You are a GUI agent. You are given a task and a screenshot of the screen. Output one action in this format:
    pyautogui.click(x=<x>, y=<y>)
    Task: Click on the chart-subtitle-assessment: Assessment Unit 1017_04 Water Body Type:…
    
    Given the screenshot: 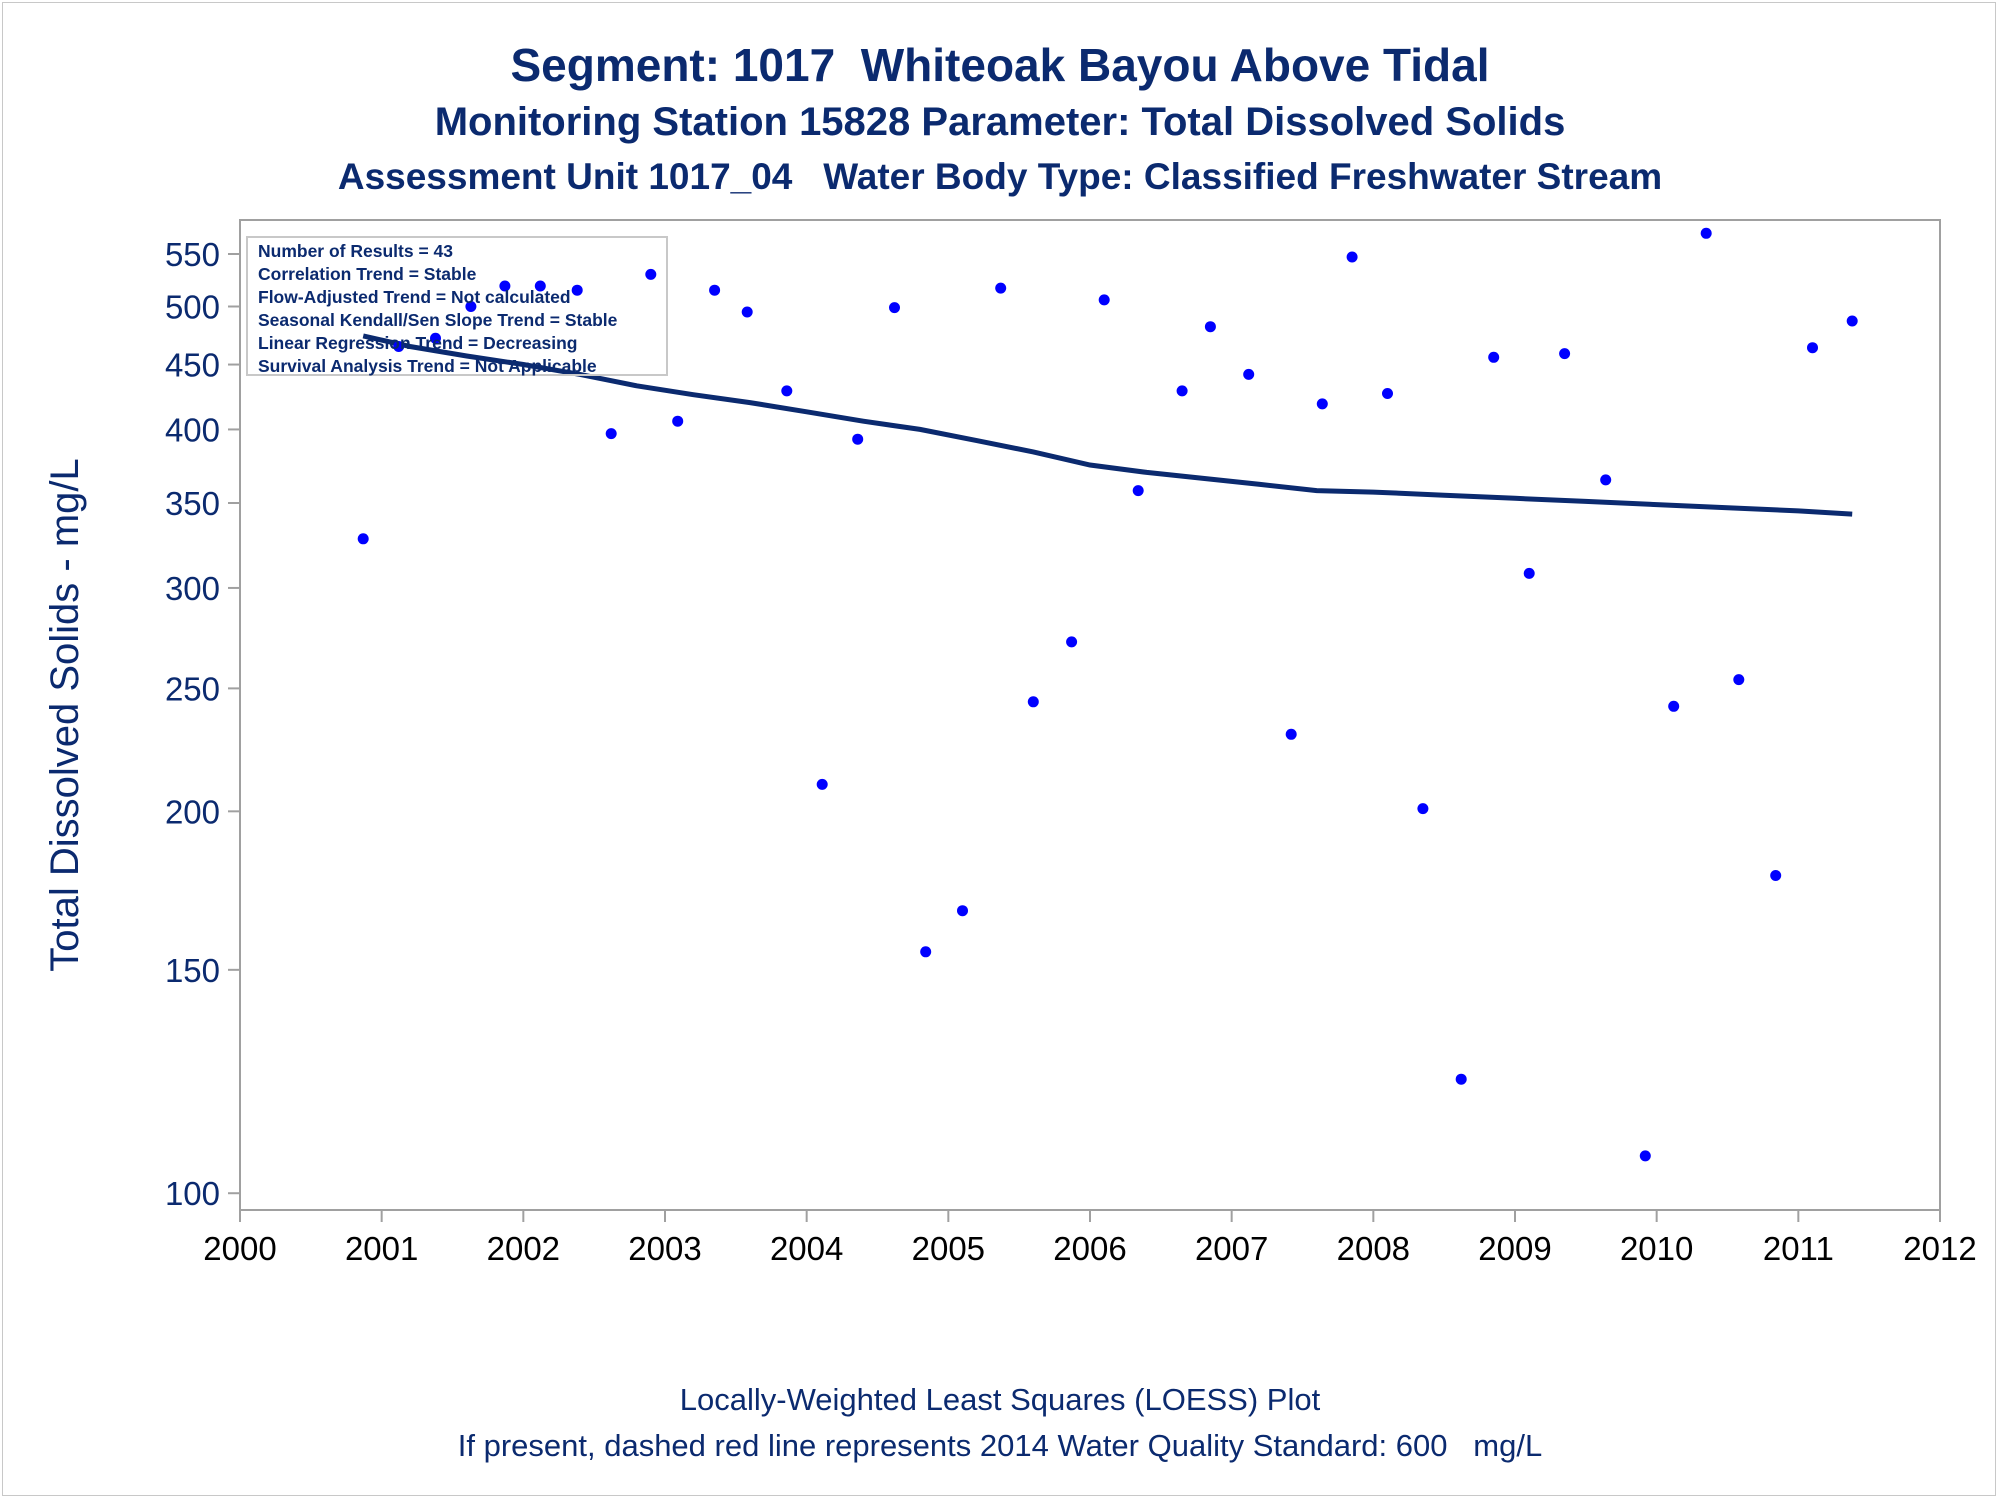 What is the action you would take?
    pyautogui.click(x=1000, y=176)
    